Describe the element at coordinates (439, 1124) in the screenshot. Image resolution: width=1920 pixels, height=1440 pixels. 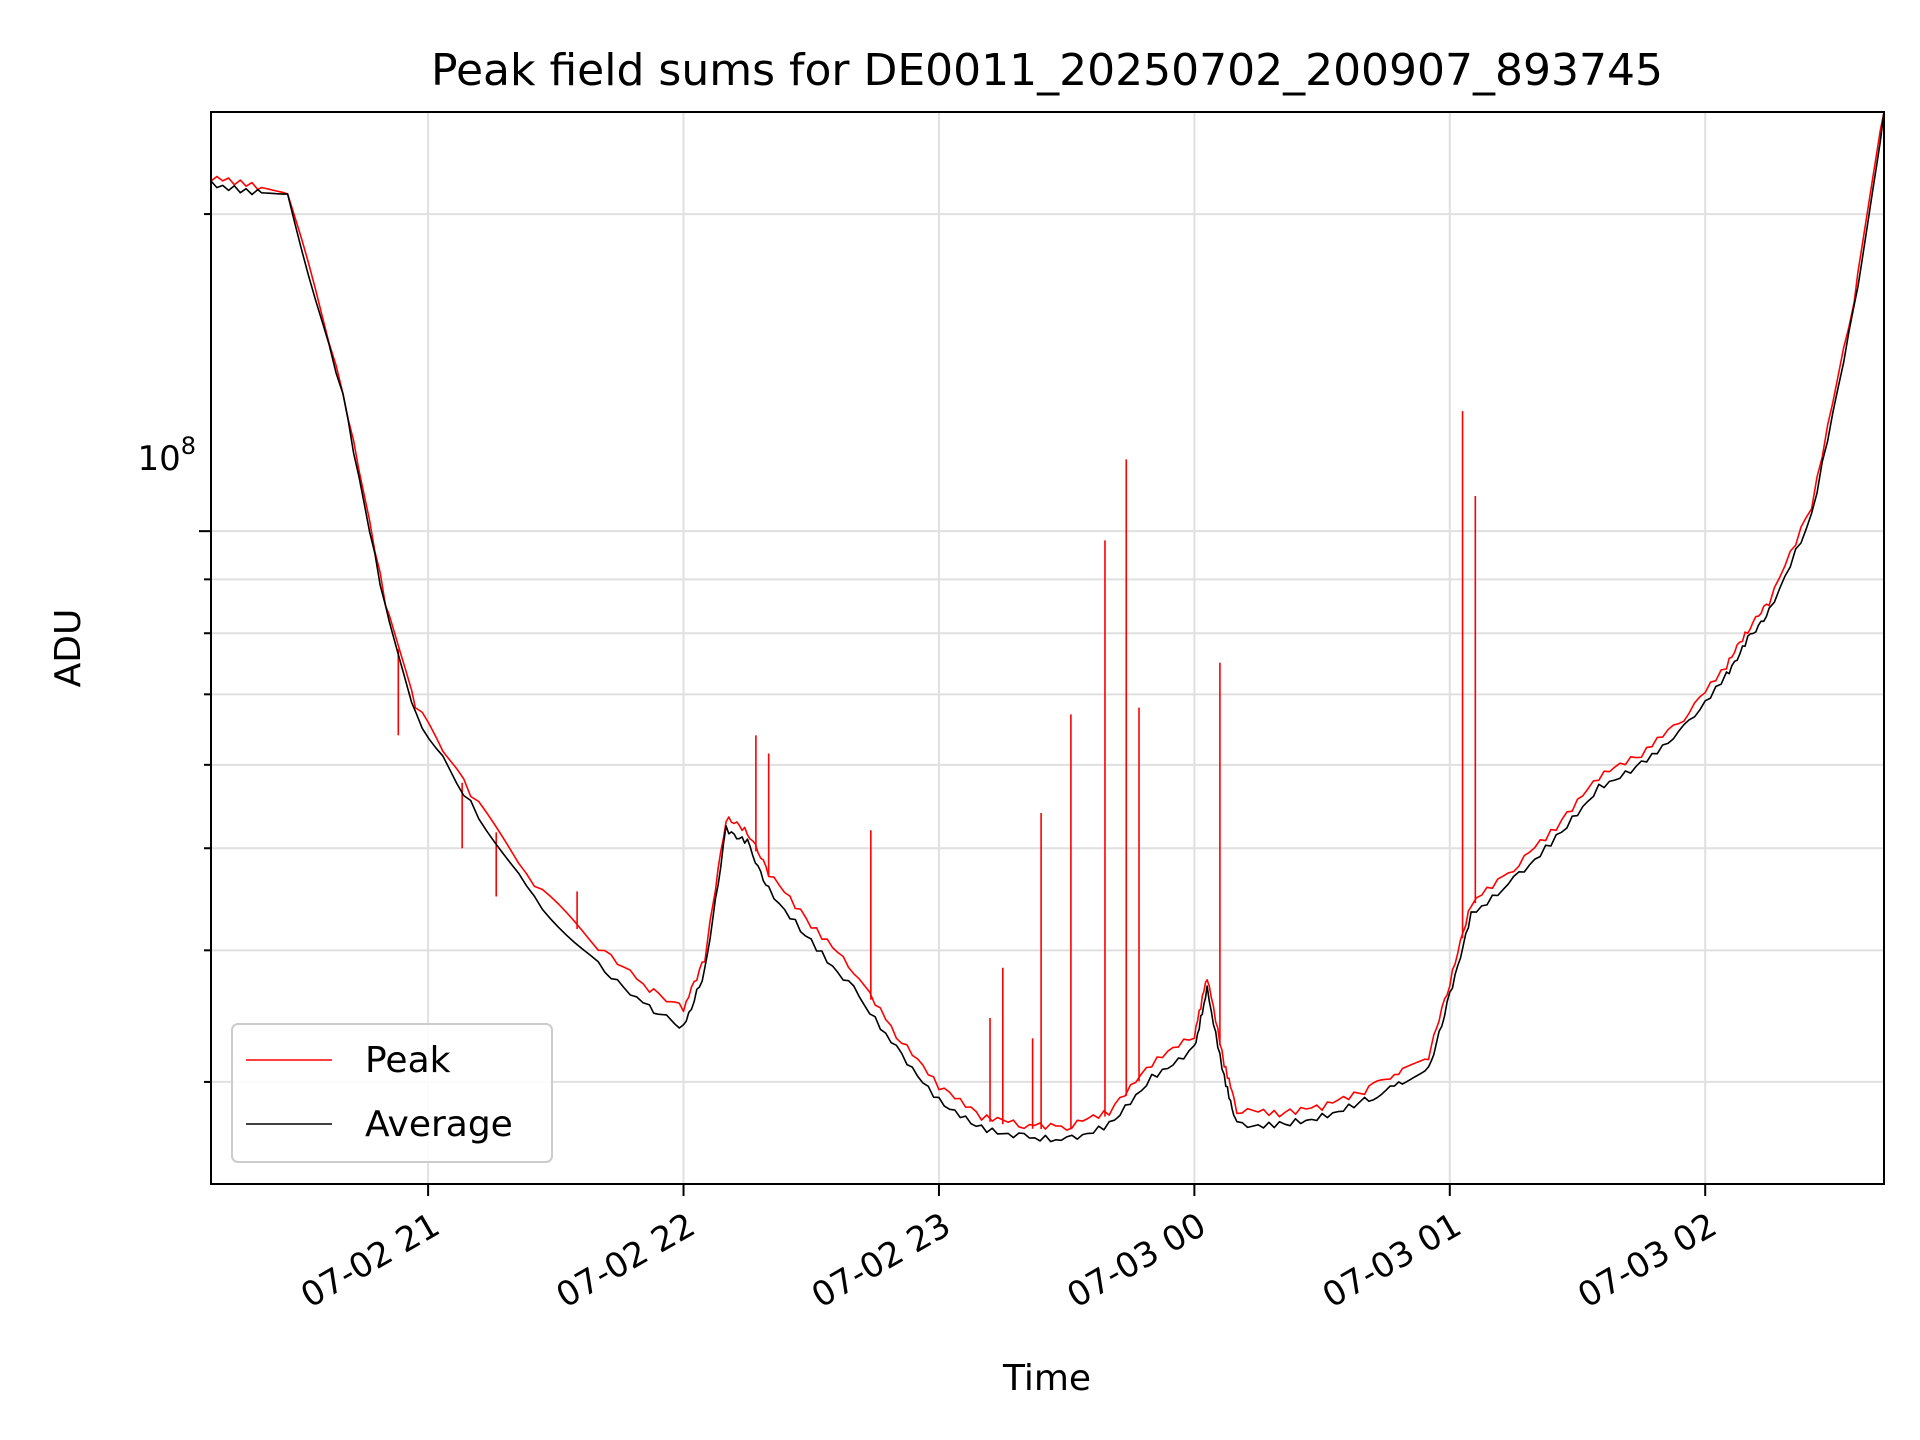
I see `legend-label-average: Average` at that location.